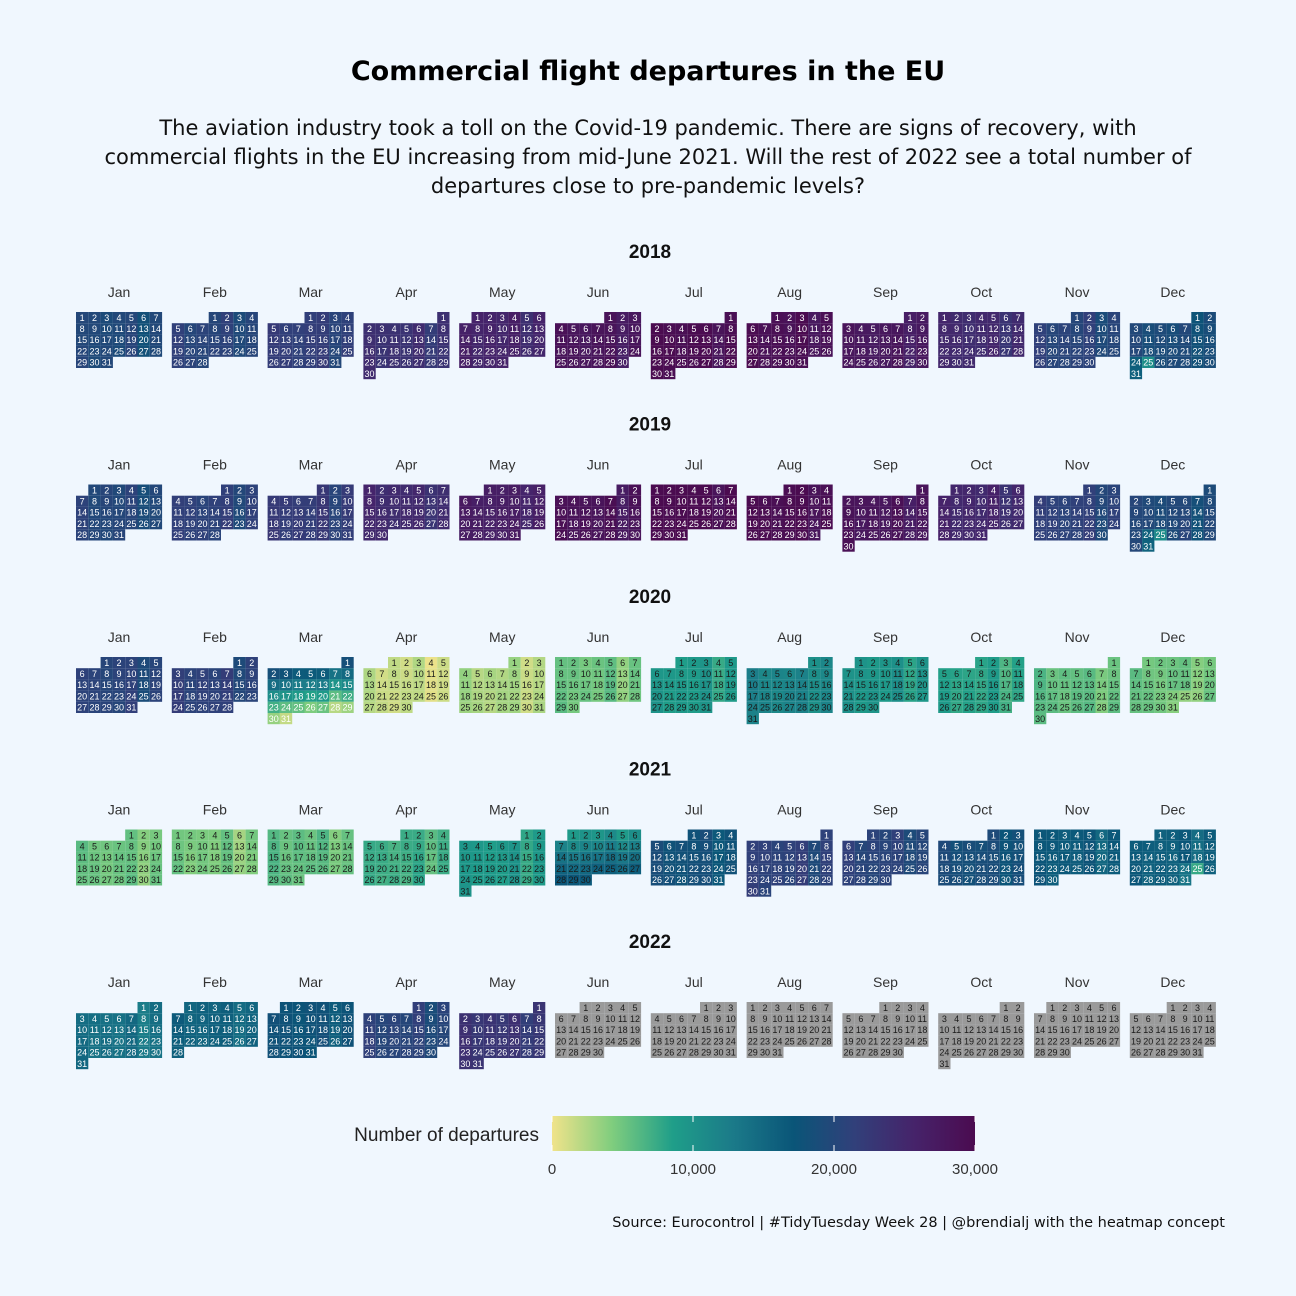 The image size is (1296, 1296). What do you see at coordinates (406, 1053) in the screenshot?
I see `day-number: 28` at bounding box center [406, 1053].